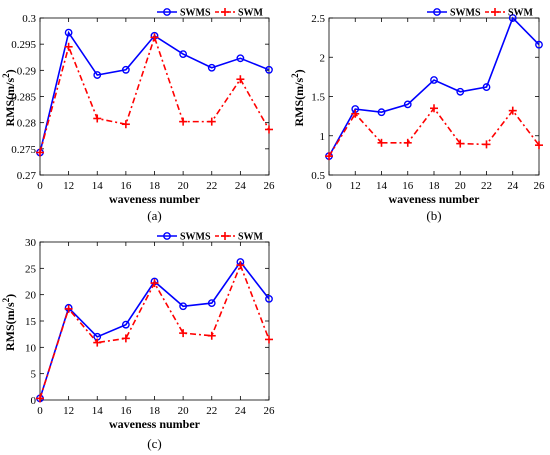 This screenshot has height=455, width=550. I want to click on series-line-swms, so click(434, 86).